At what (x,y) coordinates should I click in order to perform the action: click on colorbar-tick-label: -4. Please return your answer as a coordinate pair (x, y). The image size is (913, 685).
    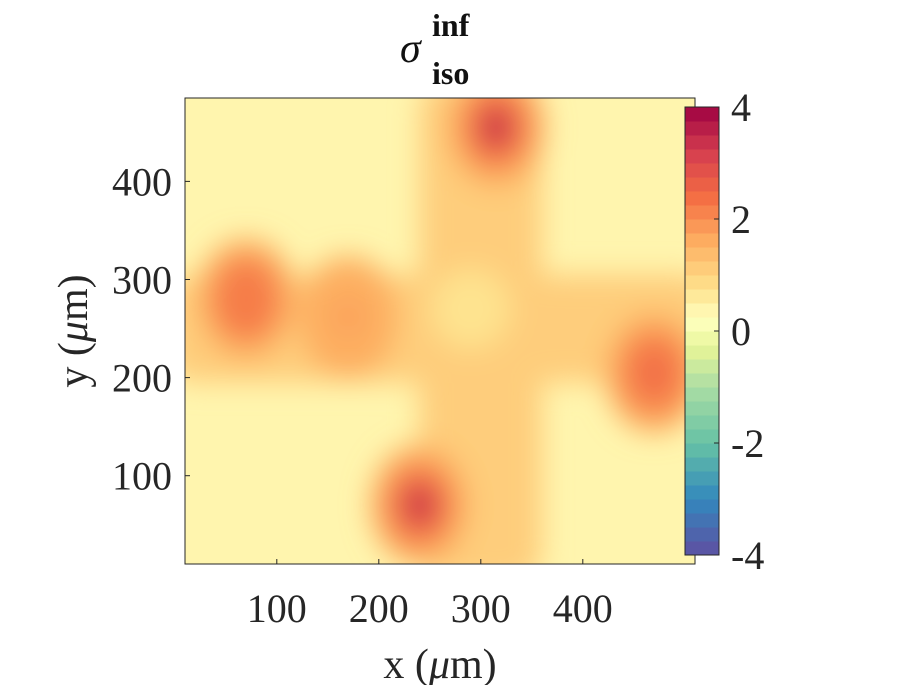
    Looking at the image, I should click on (747, 555).